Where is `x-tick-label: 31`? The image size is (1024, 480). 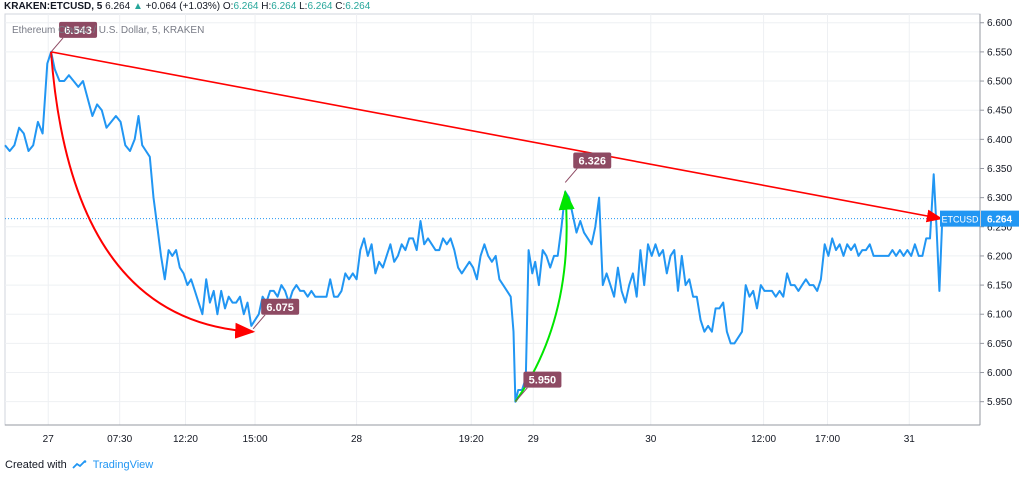
x-tick-label: 31 is located at coordinates (910, 439).